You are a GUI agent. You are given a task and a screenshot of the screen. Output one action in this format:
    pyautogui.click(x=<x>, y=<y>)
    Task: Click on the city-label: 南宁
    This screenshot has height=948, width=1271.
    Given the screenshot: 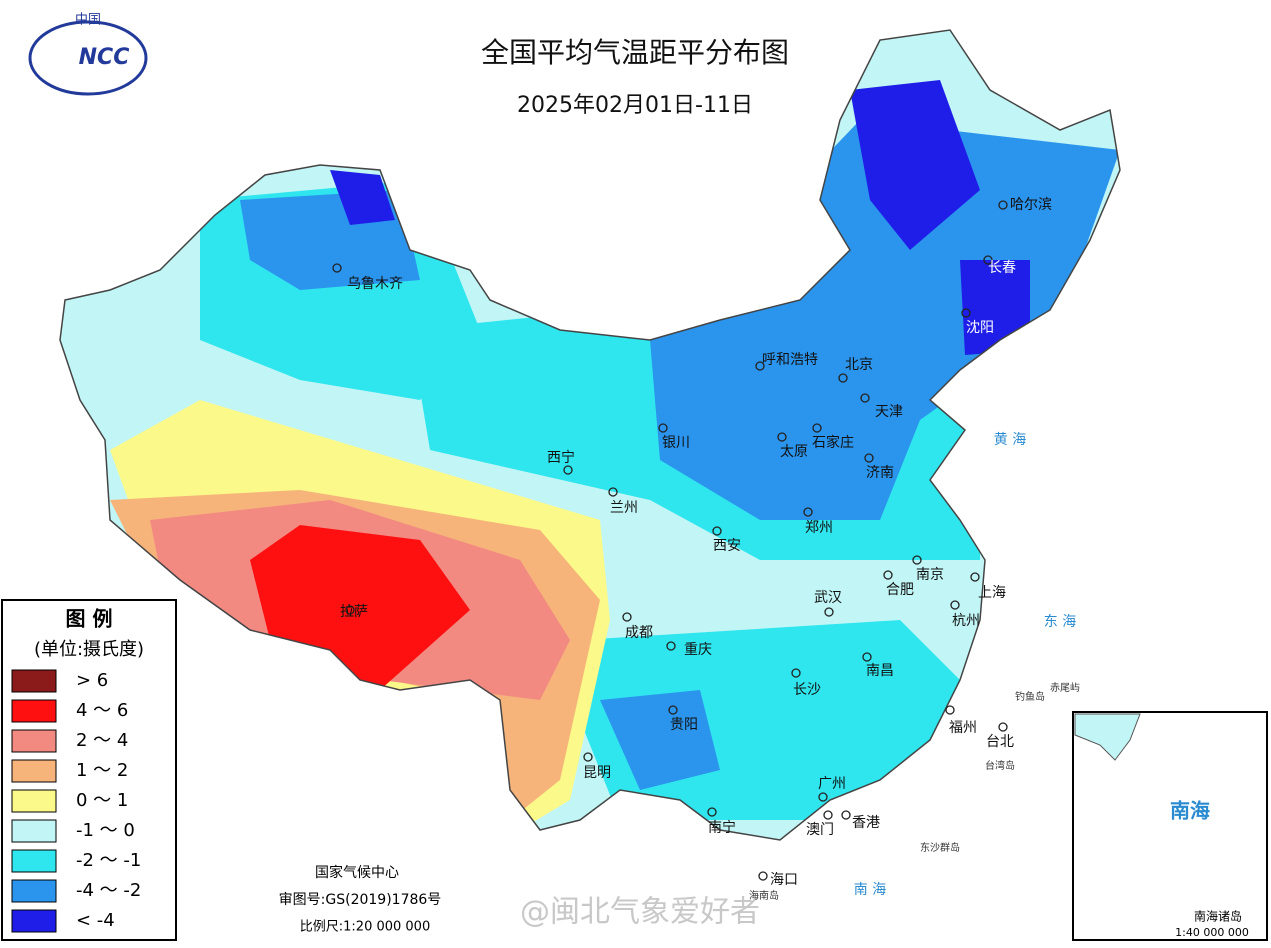 What is the action you would take?
    pyautogui.click(x=722, y=827)
    